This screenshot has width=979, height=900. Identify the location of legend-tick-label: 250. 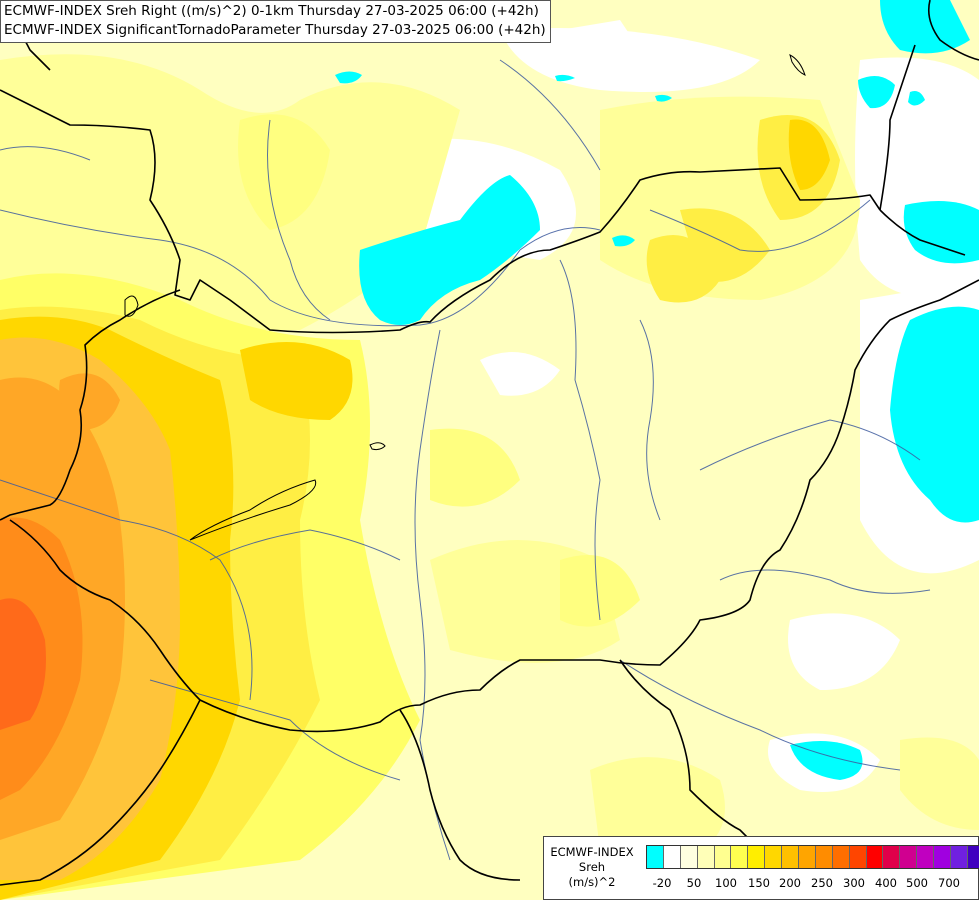
(822, 883).